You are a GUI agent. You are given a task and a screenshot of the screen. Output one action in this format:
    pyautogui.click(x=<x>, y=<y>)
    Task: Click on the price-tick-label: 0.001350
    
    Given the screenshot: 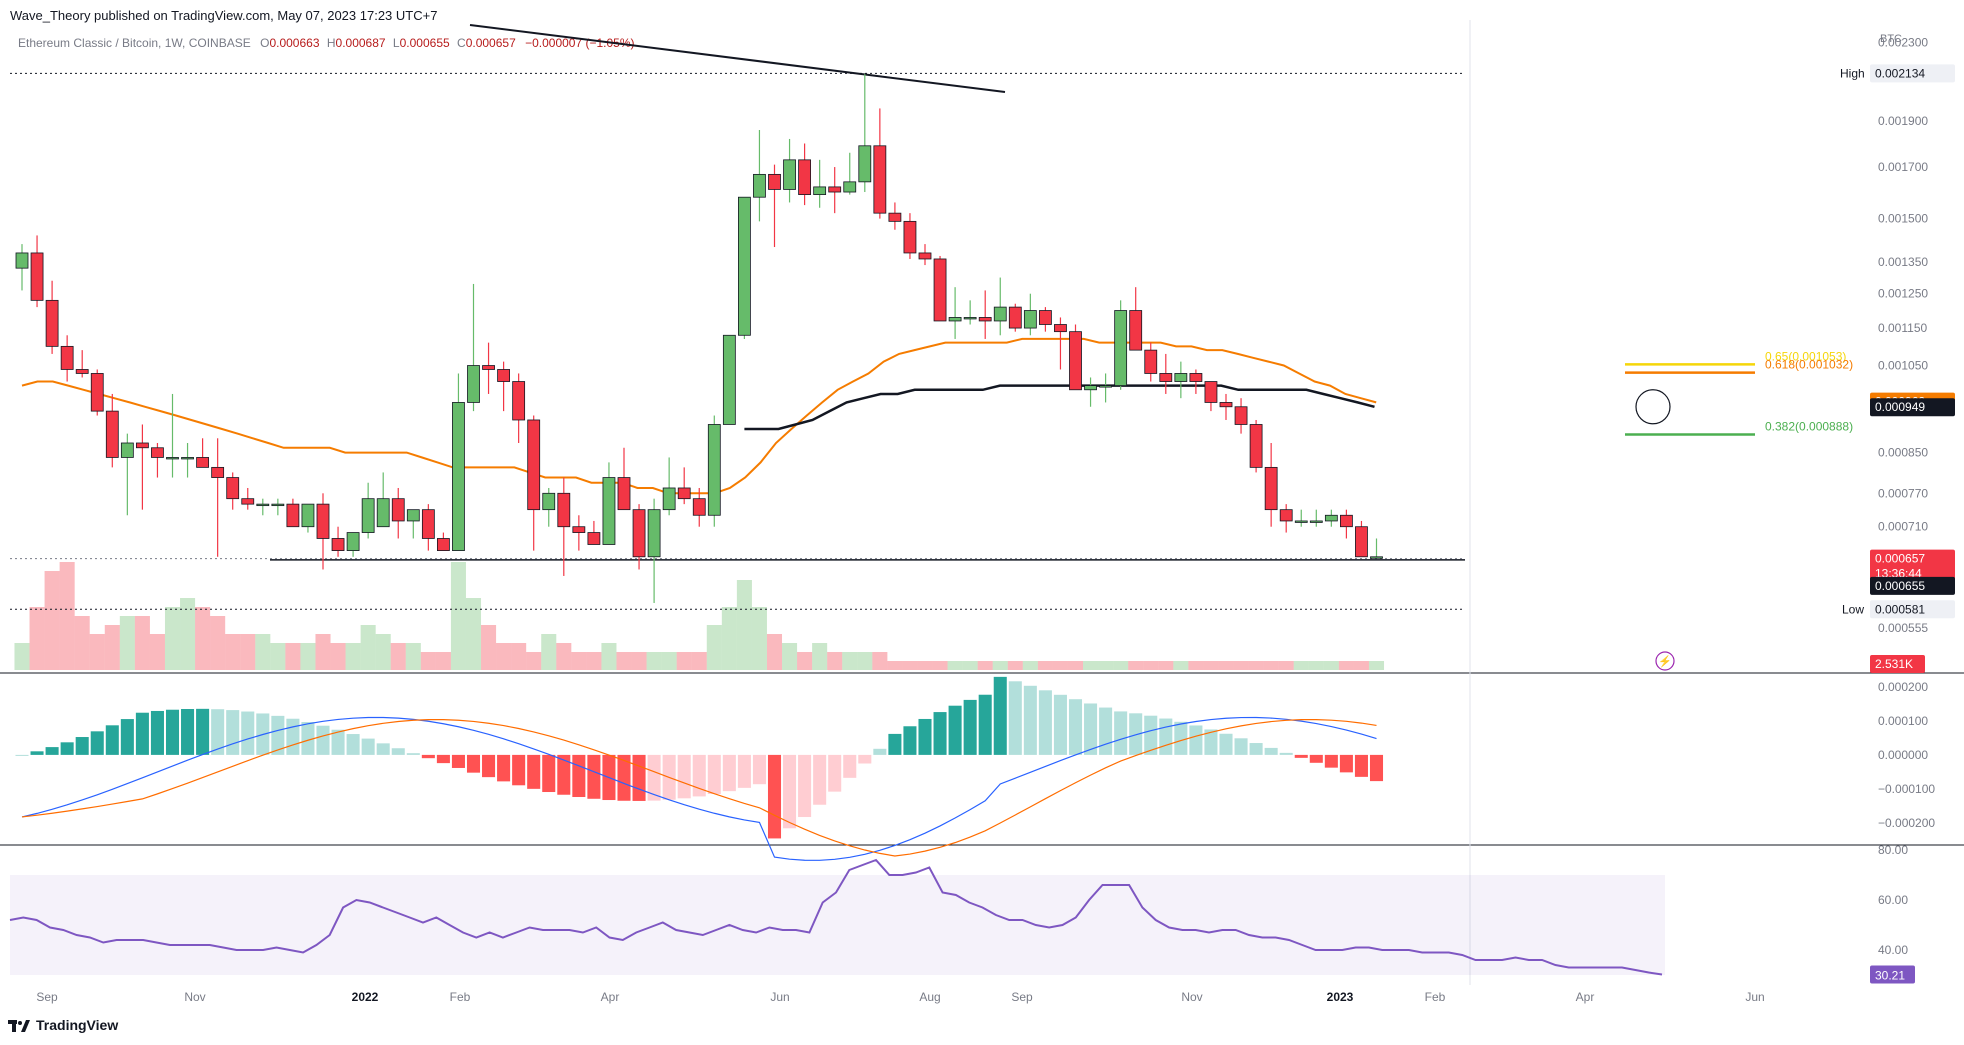 What is the action you would take?
    pyautogui.click(x=1903, y=262)
    